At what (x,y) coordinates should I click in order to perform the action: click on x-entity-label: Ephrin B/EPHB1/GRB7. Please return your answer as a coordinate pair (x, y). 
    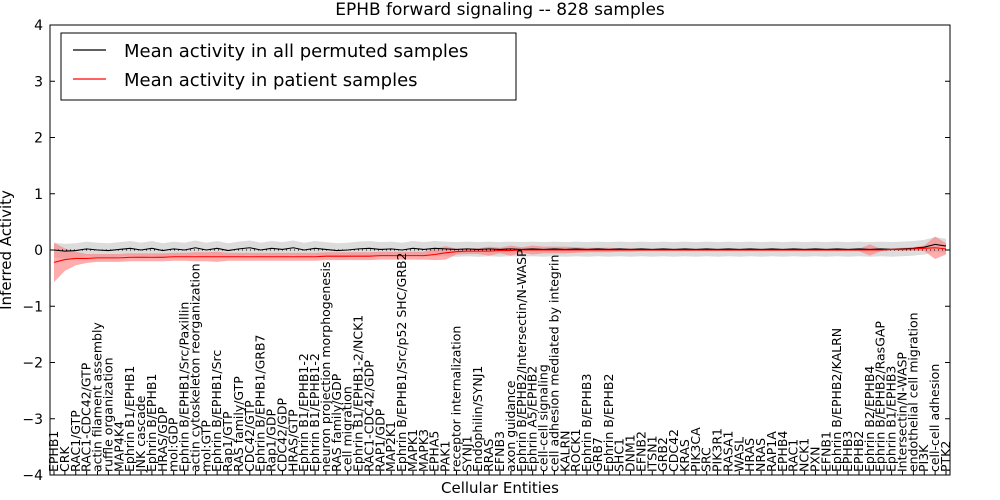
    Looking at the image, I should click on (260, 403).